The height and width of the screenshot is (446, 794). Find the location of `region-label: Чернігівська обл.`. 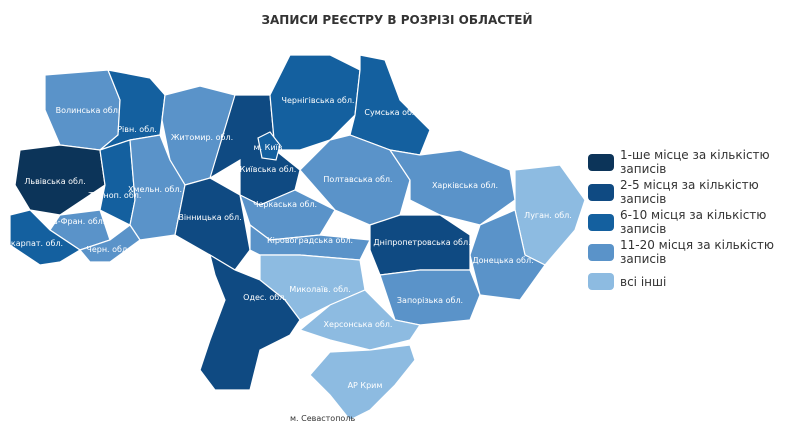

region-label: Чернігівська обл. is located at coordinates (318, 100).